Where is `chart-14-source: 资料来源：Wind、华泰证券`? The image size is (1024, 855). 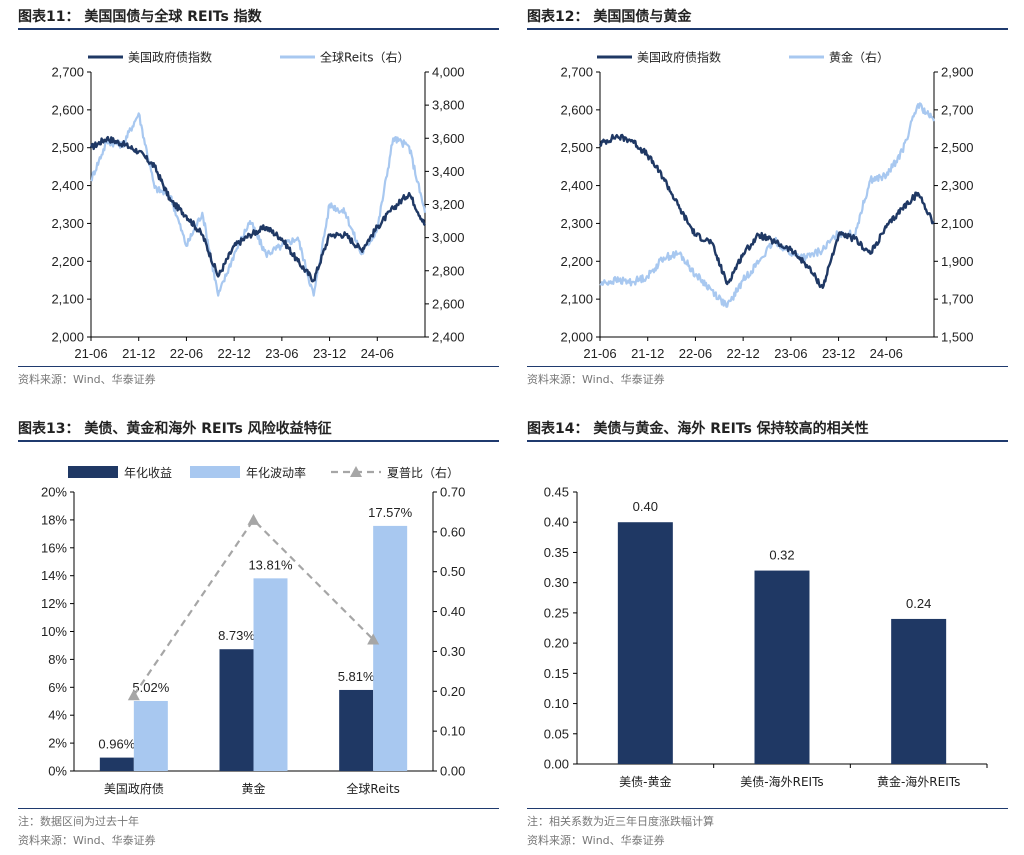
chart-14-source: 资料来源：Wind、华泰证券 is located at coordinates (596, 840).